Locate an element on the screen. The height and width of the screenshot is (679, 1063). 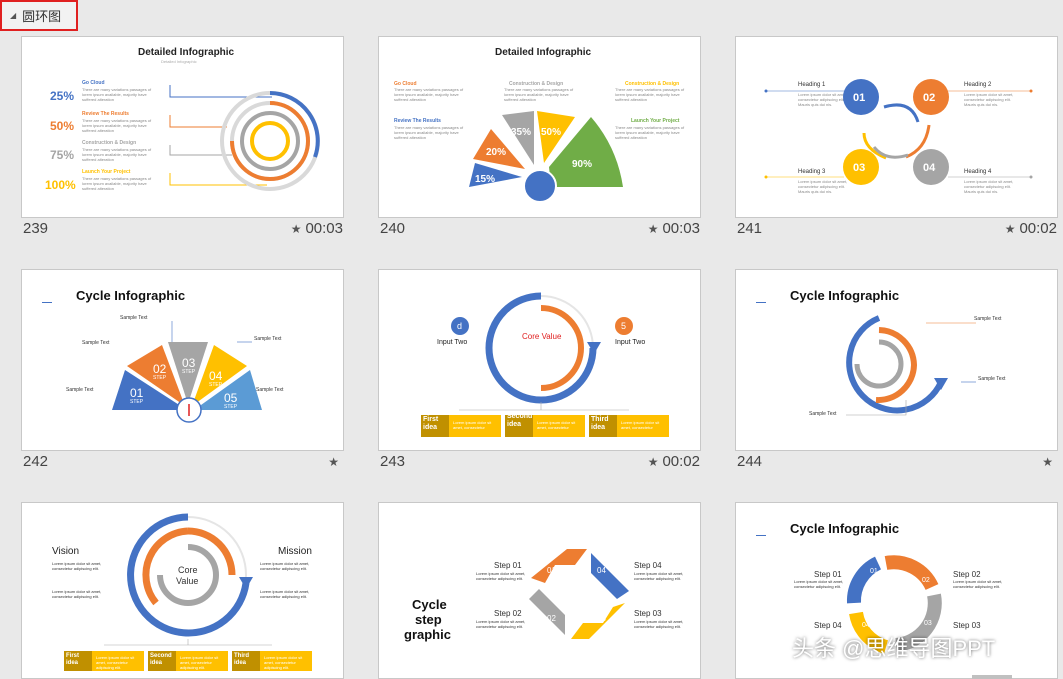
section-header: ◢ 圆环图 is located at coordinates (39, 15).